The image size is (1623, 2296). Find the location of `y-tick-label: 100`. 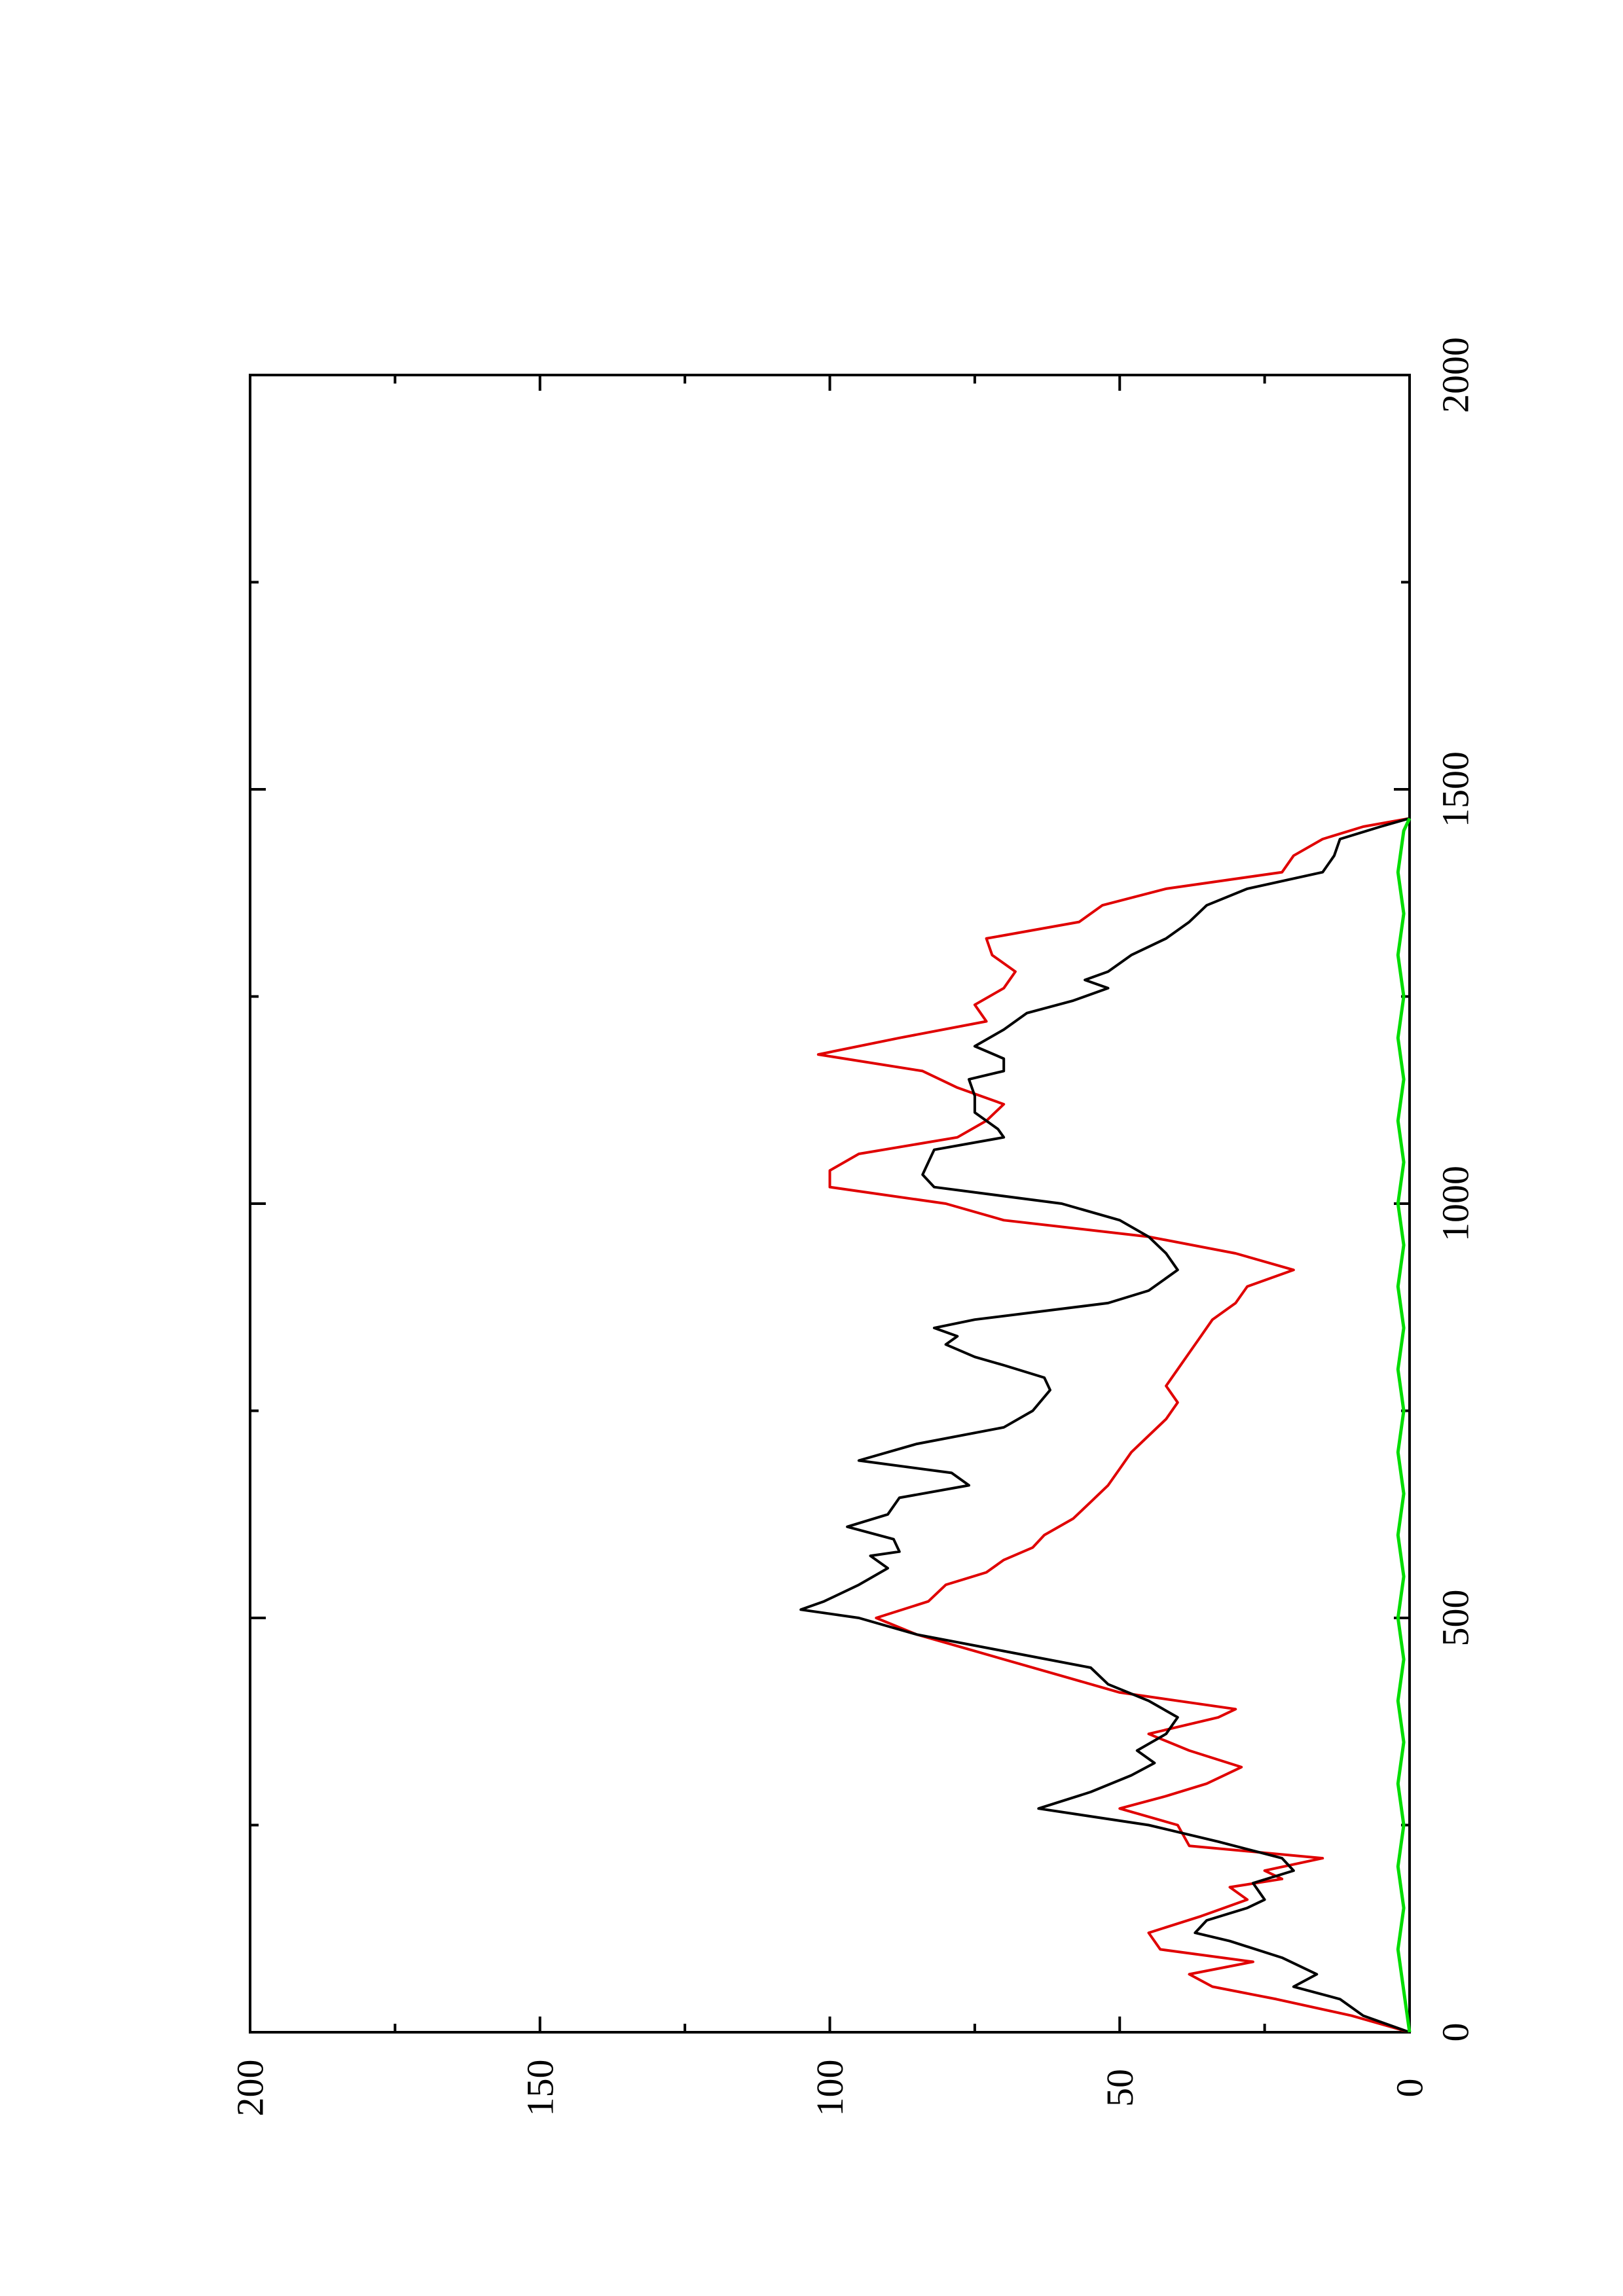

y-tick-label: 100 is located at coordinates (830, 2088).